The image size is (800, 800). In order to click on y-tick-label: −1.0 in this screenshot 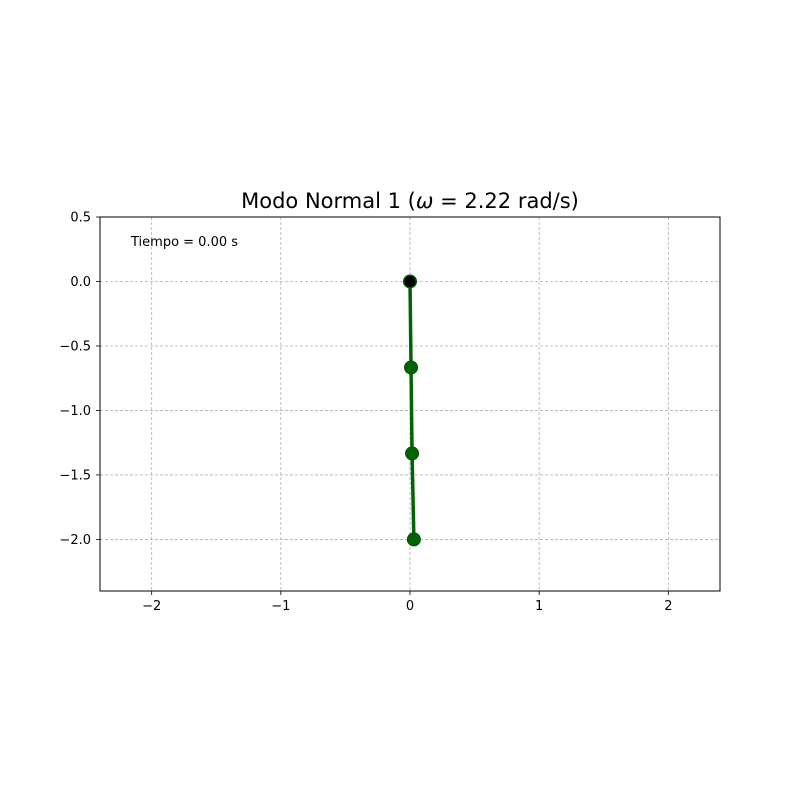, I will do `click(75, 411)`.